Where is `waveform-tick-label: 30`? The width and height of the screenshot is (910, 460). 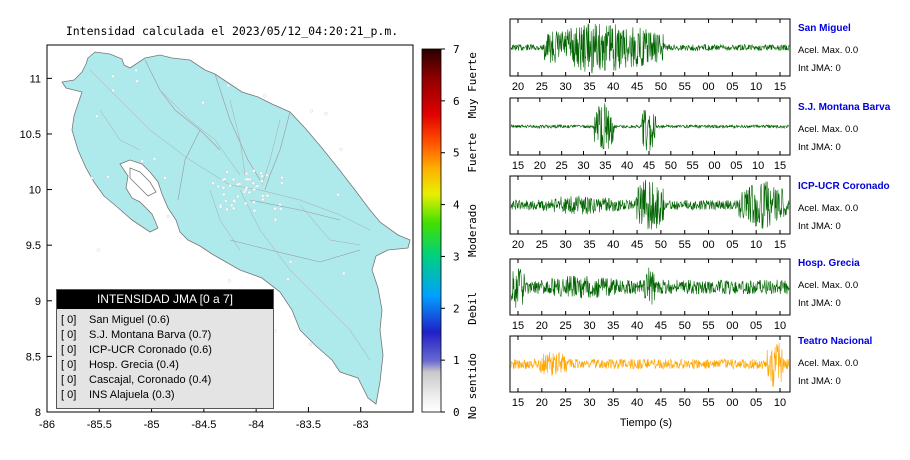 waveform-tick-label: 30 is located at coordinates (566, 245).